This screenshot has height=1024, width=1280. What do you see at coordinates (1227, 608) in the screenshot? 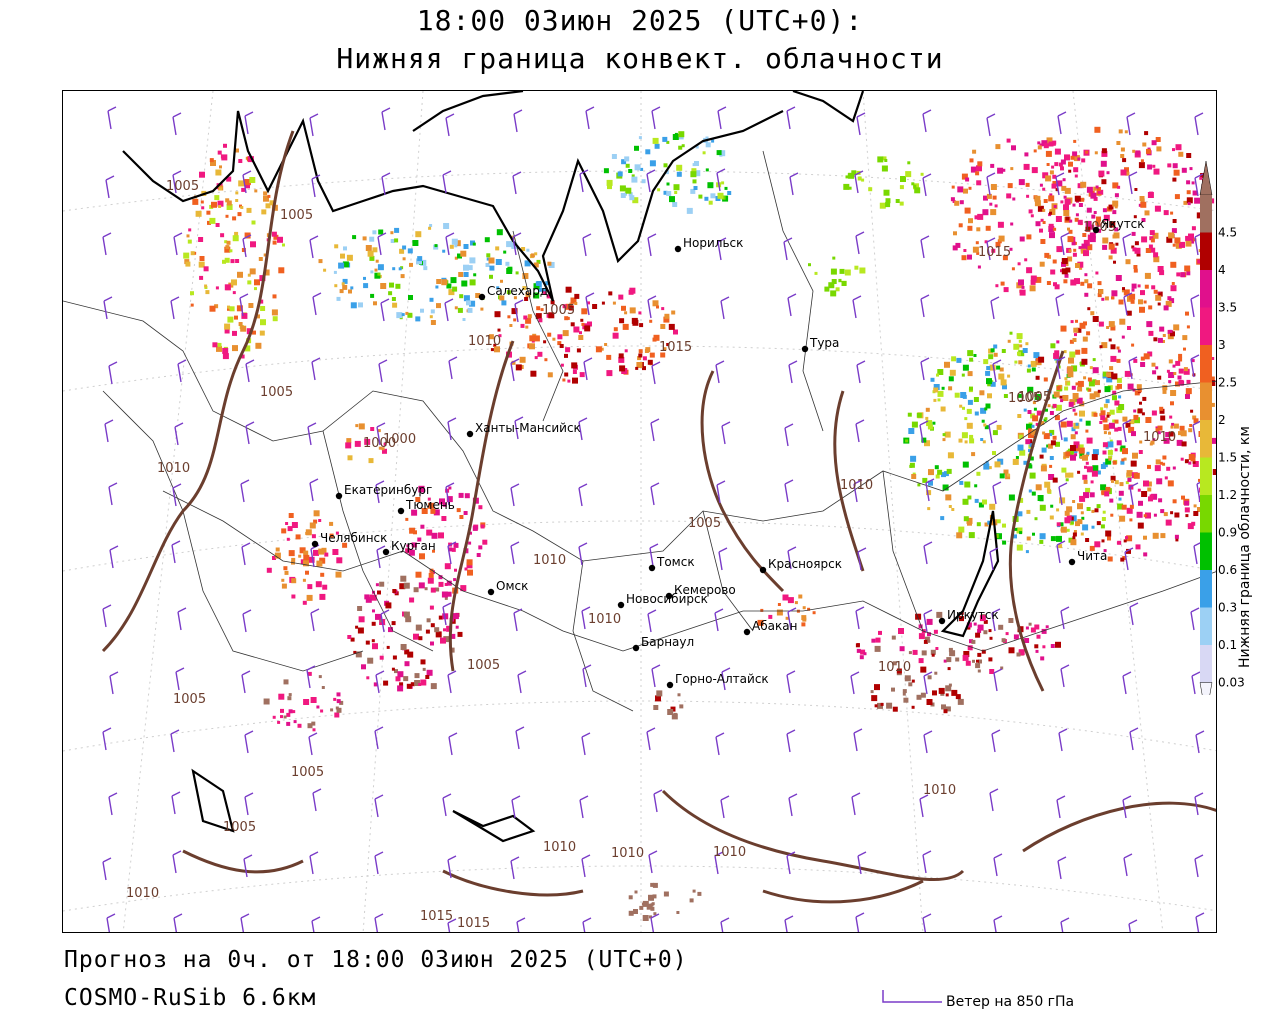
I see `colorbar-tick-label: 0.3` at bounding box center [1227, 608].